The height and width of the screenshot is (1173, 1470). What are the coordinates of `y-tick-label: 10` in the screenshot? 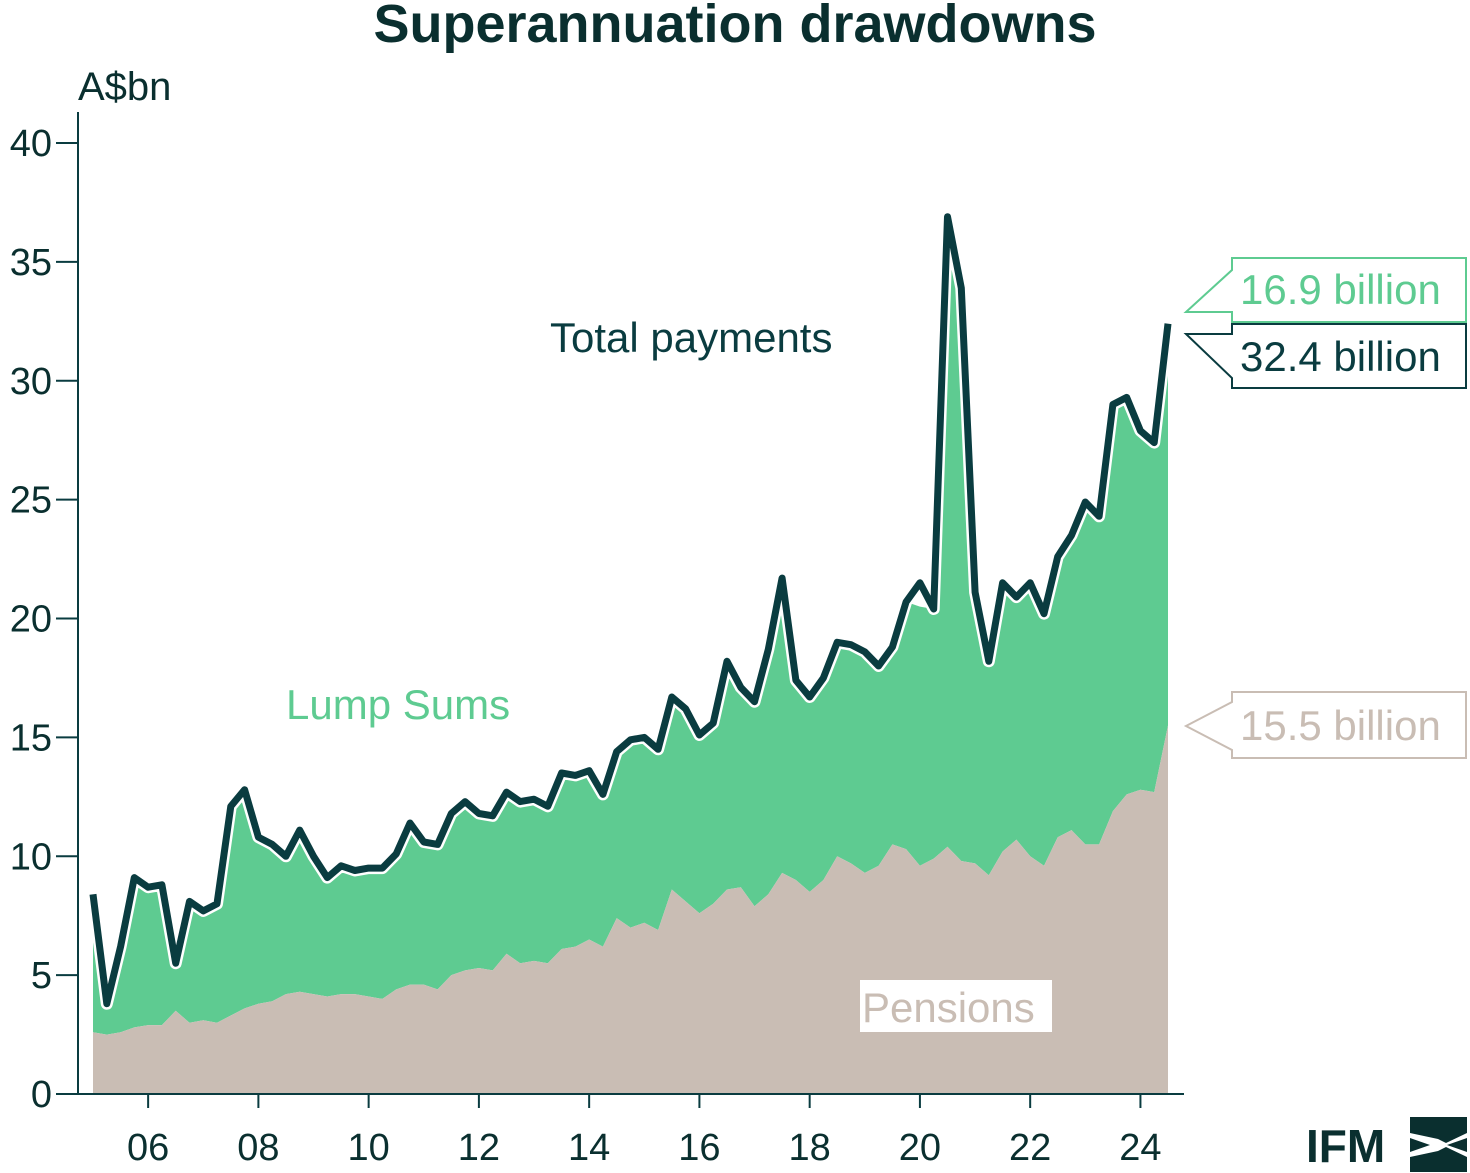 It's located at (31, 857).